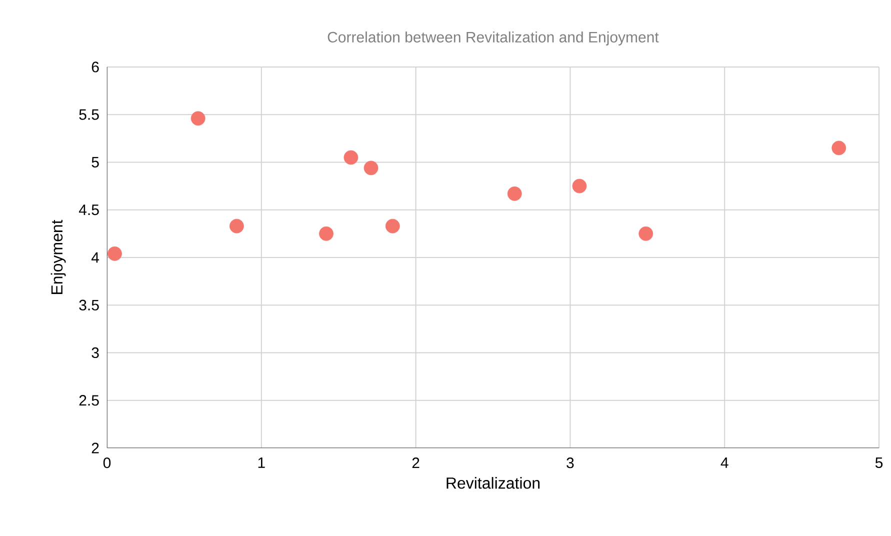 The width and height of the screenshot is (891, 536). Describe the element at coordinates (95, 162) in the screenshot. I see `y-tick-label: 5` at that location.